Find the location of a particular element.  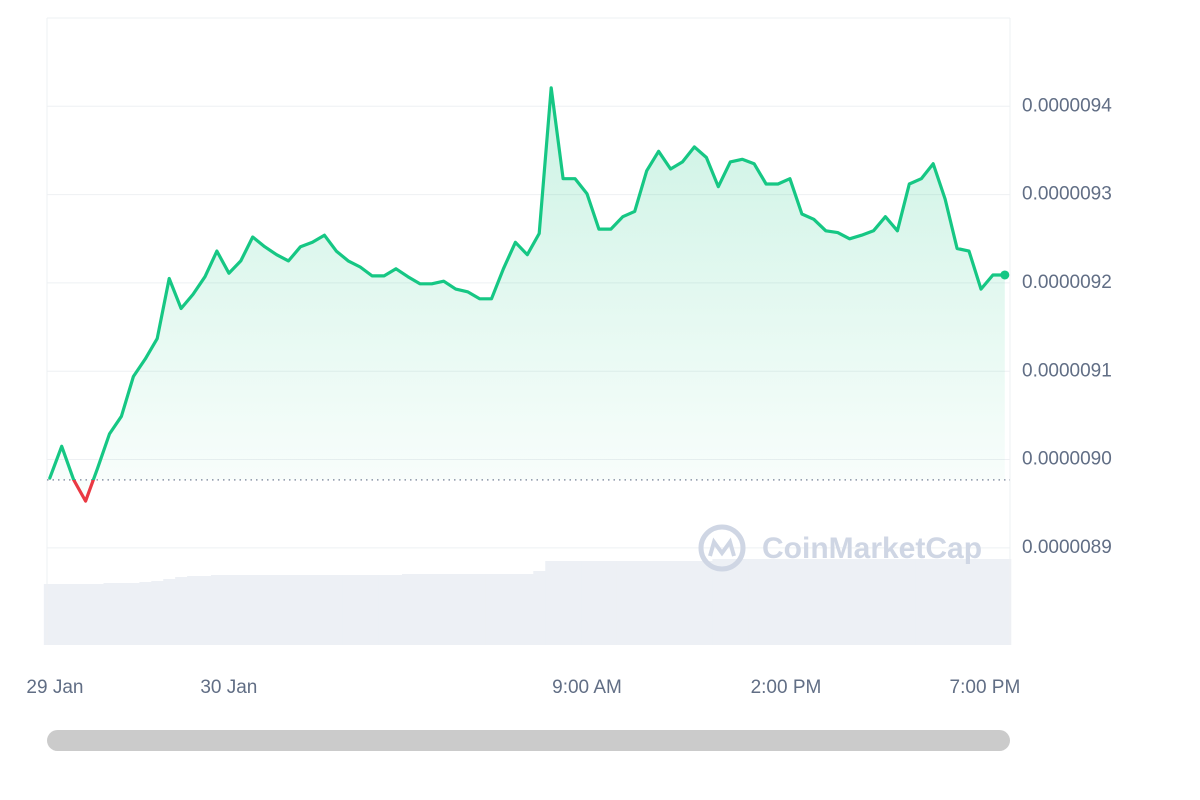

watermark: CoinMarketCap is located at coordinates (840, 548).